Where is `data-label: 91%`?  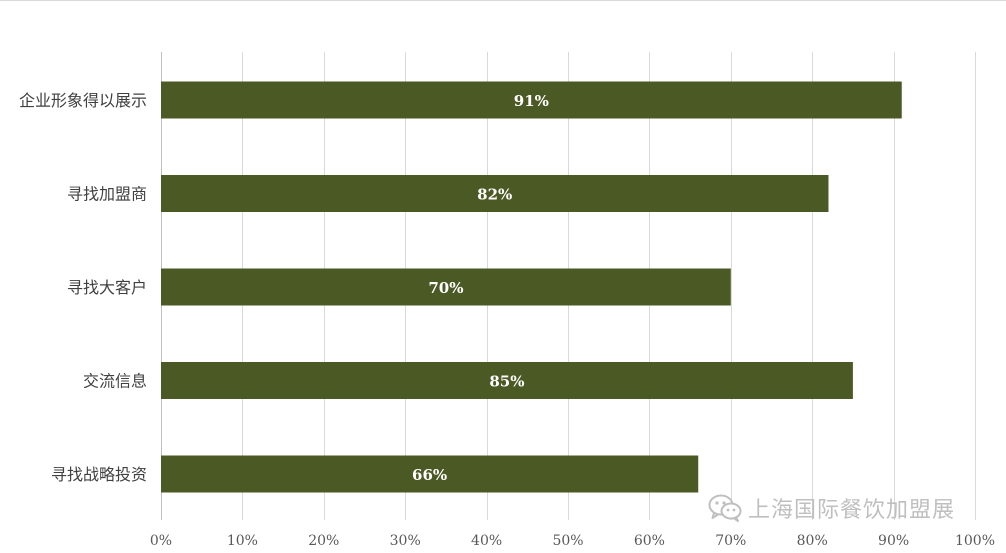 data-label: 91% is located at coordinates (531, 101).